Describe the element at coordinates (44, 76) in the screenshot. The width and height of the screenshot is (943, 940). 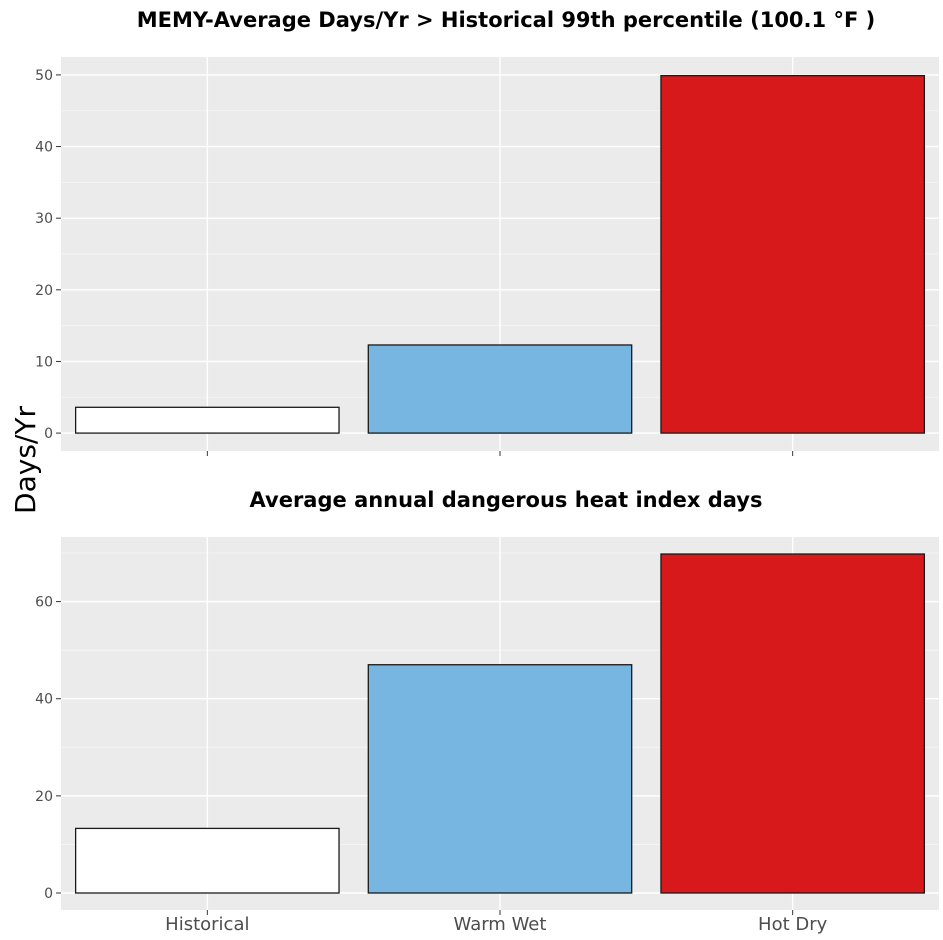
I see `y-tick-label: 50` at that location.